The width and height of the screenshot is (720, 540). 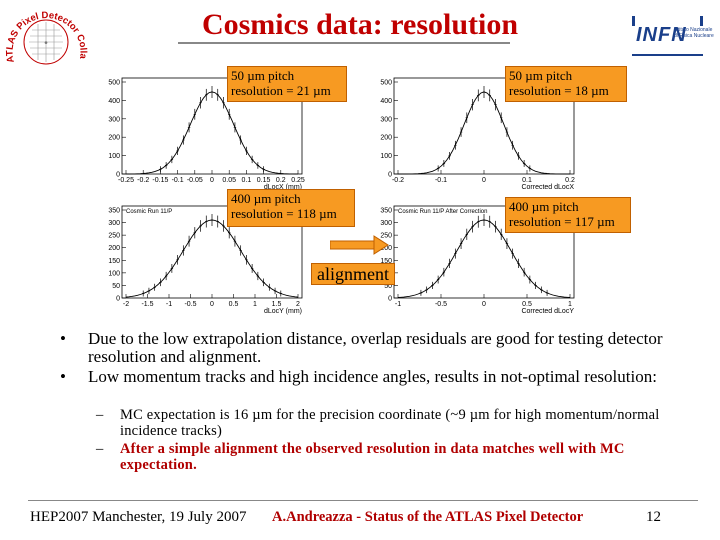 I want to click on x-tick-label: -2, so click(x=126, y=304).